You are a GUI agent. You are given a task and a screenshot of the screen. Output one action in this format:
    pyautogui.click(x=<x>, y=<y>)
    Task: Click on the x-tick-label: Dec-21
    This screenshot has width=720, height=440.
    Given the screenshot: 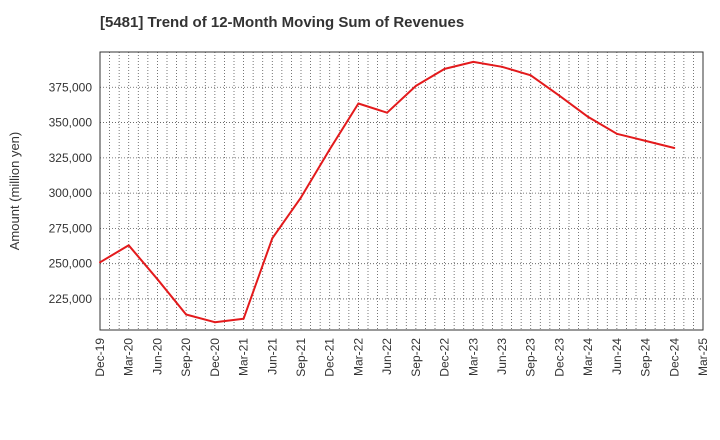 What is the action you would take?
    pyautogui.click(x=330, y=357)
    